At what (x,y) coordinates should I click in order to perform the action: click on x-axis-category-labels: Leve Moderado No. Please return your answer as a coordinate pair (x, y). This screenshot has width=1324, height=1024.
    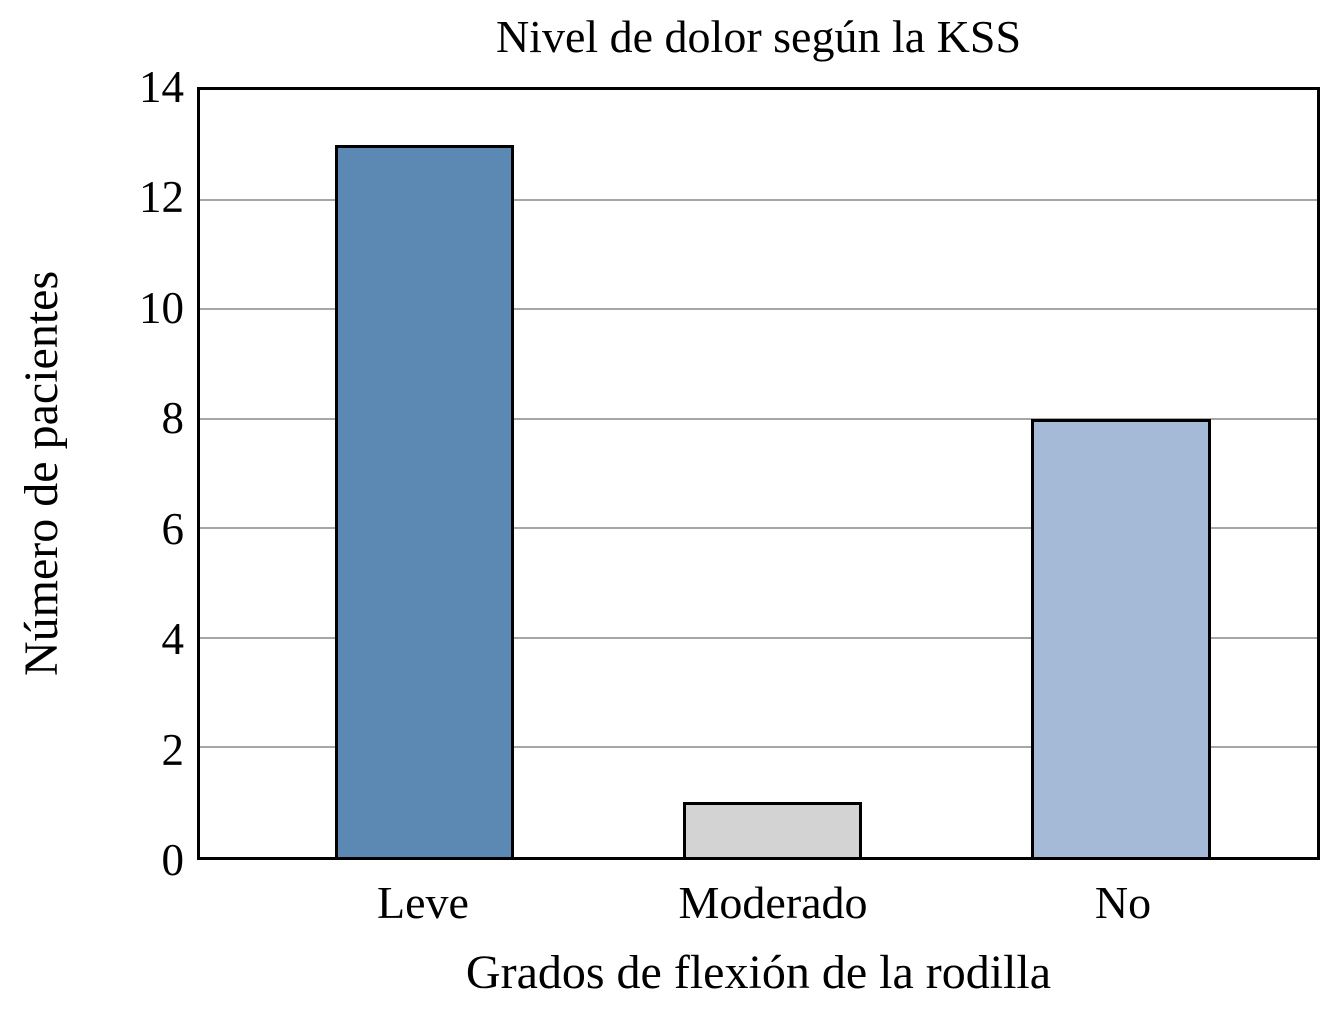
    Looking at the image, I should click on (758, 903).